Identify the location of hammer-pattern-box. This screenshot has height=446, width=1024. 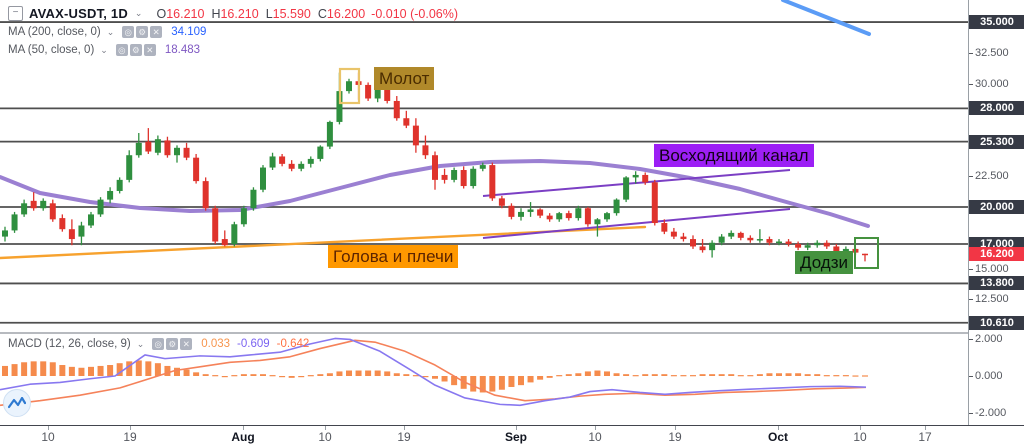
(349, 86).